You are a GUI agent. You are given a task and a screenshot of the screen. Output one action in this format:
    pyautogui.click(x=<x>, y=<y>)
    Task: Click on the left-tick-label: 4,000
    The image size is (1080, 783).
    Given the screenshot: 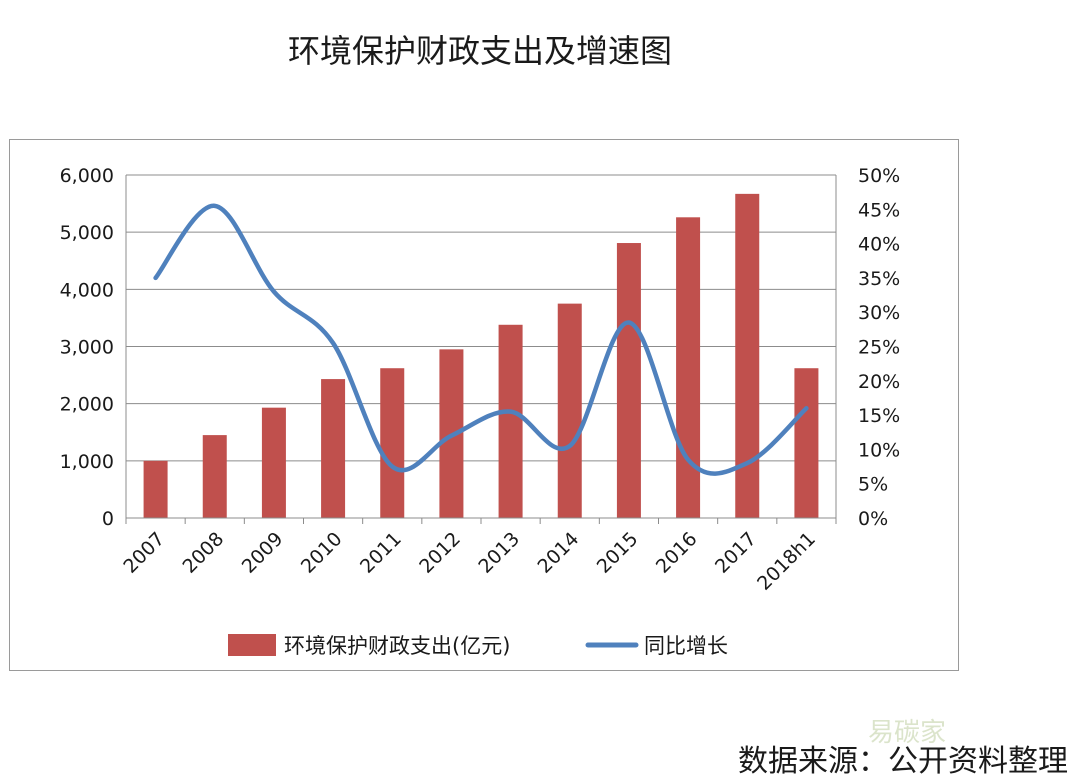 What is the action you would take?
    pyautogui.click(x=87, y=290)
    